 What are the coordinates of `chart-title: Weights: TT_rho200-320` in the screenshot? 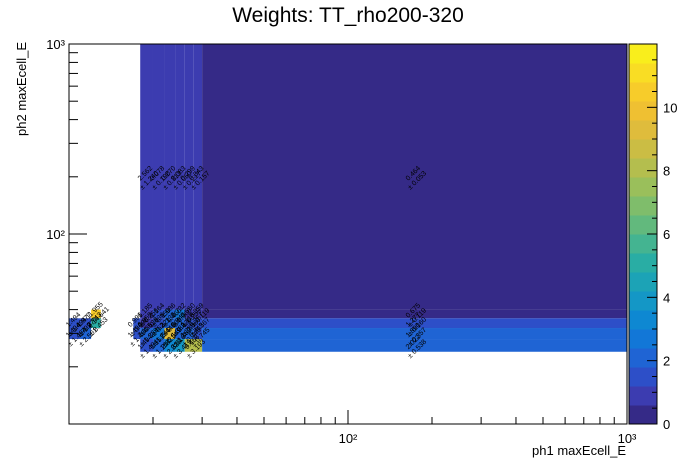 It's located at (348, 15).